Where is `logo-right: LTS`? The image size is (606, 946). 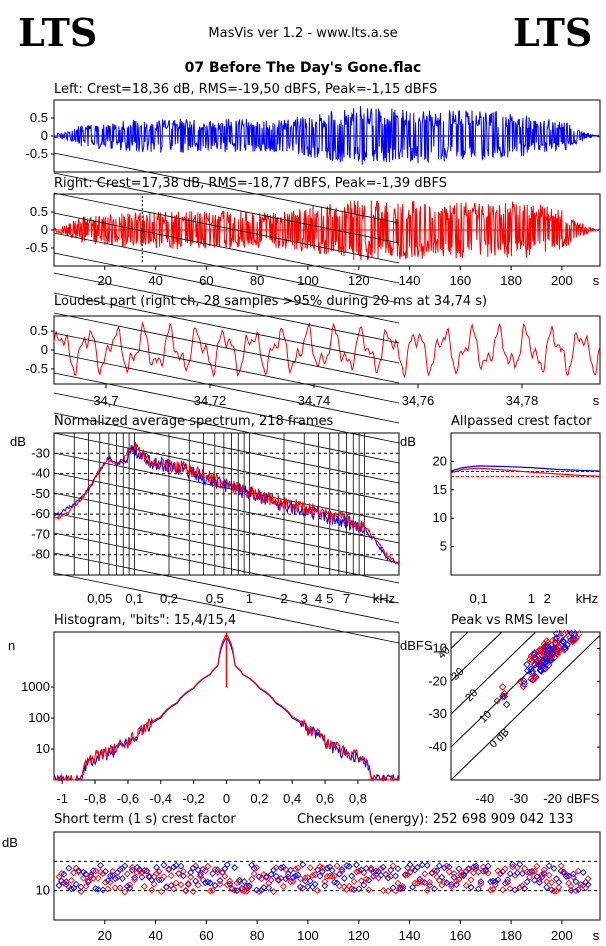
logo-right: LTS is located at coordinates (553, 32).